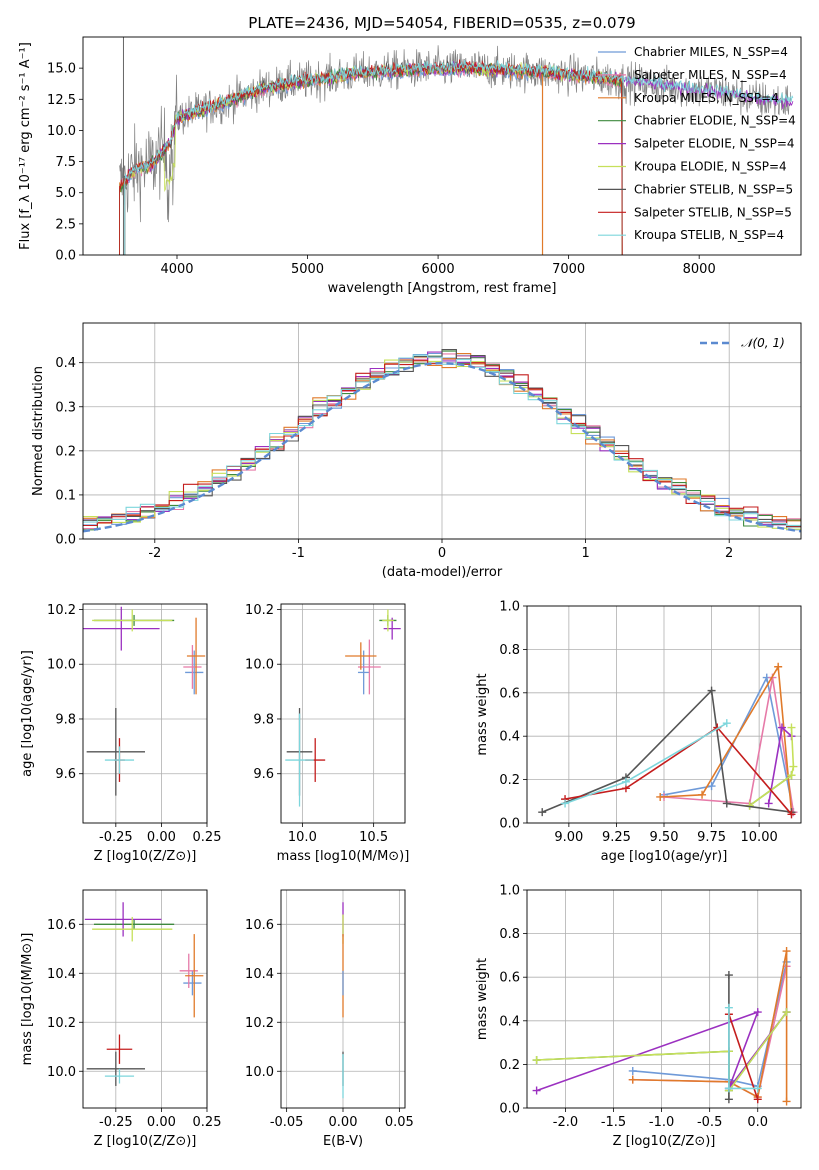  Describe the element at coordinates (442, 288) in the screenshot. I see `x-axis-label: wavelength [Angstrom, rest frame]` at that location.